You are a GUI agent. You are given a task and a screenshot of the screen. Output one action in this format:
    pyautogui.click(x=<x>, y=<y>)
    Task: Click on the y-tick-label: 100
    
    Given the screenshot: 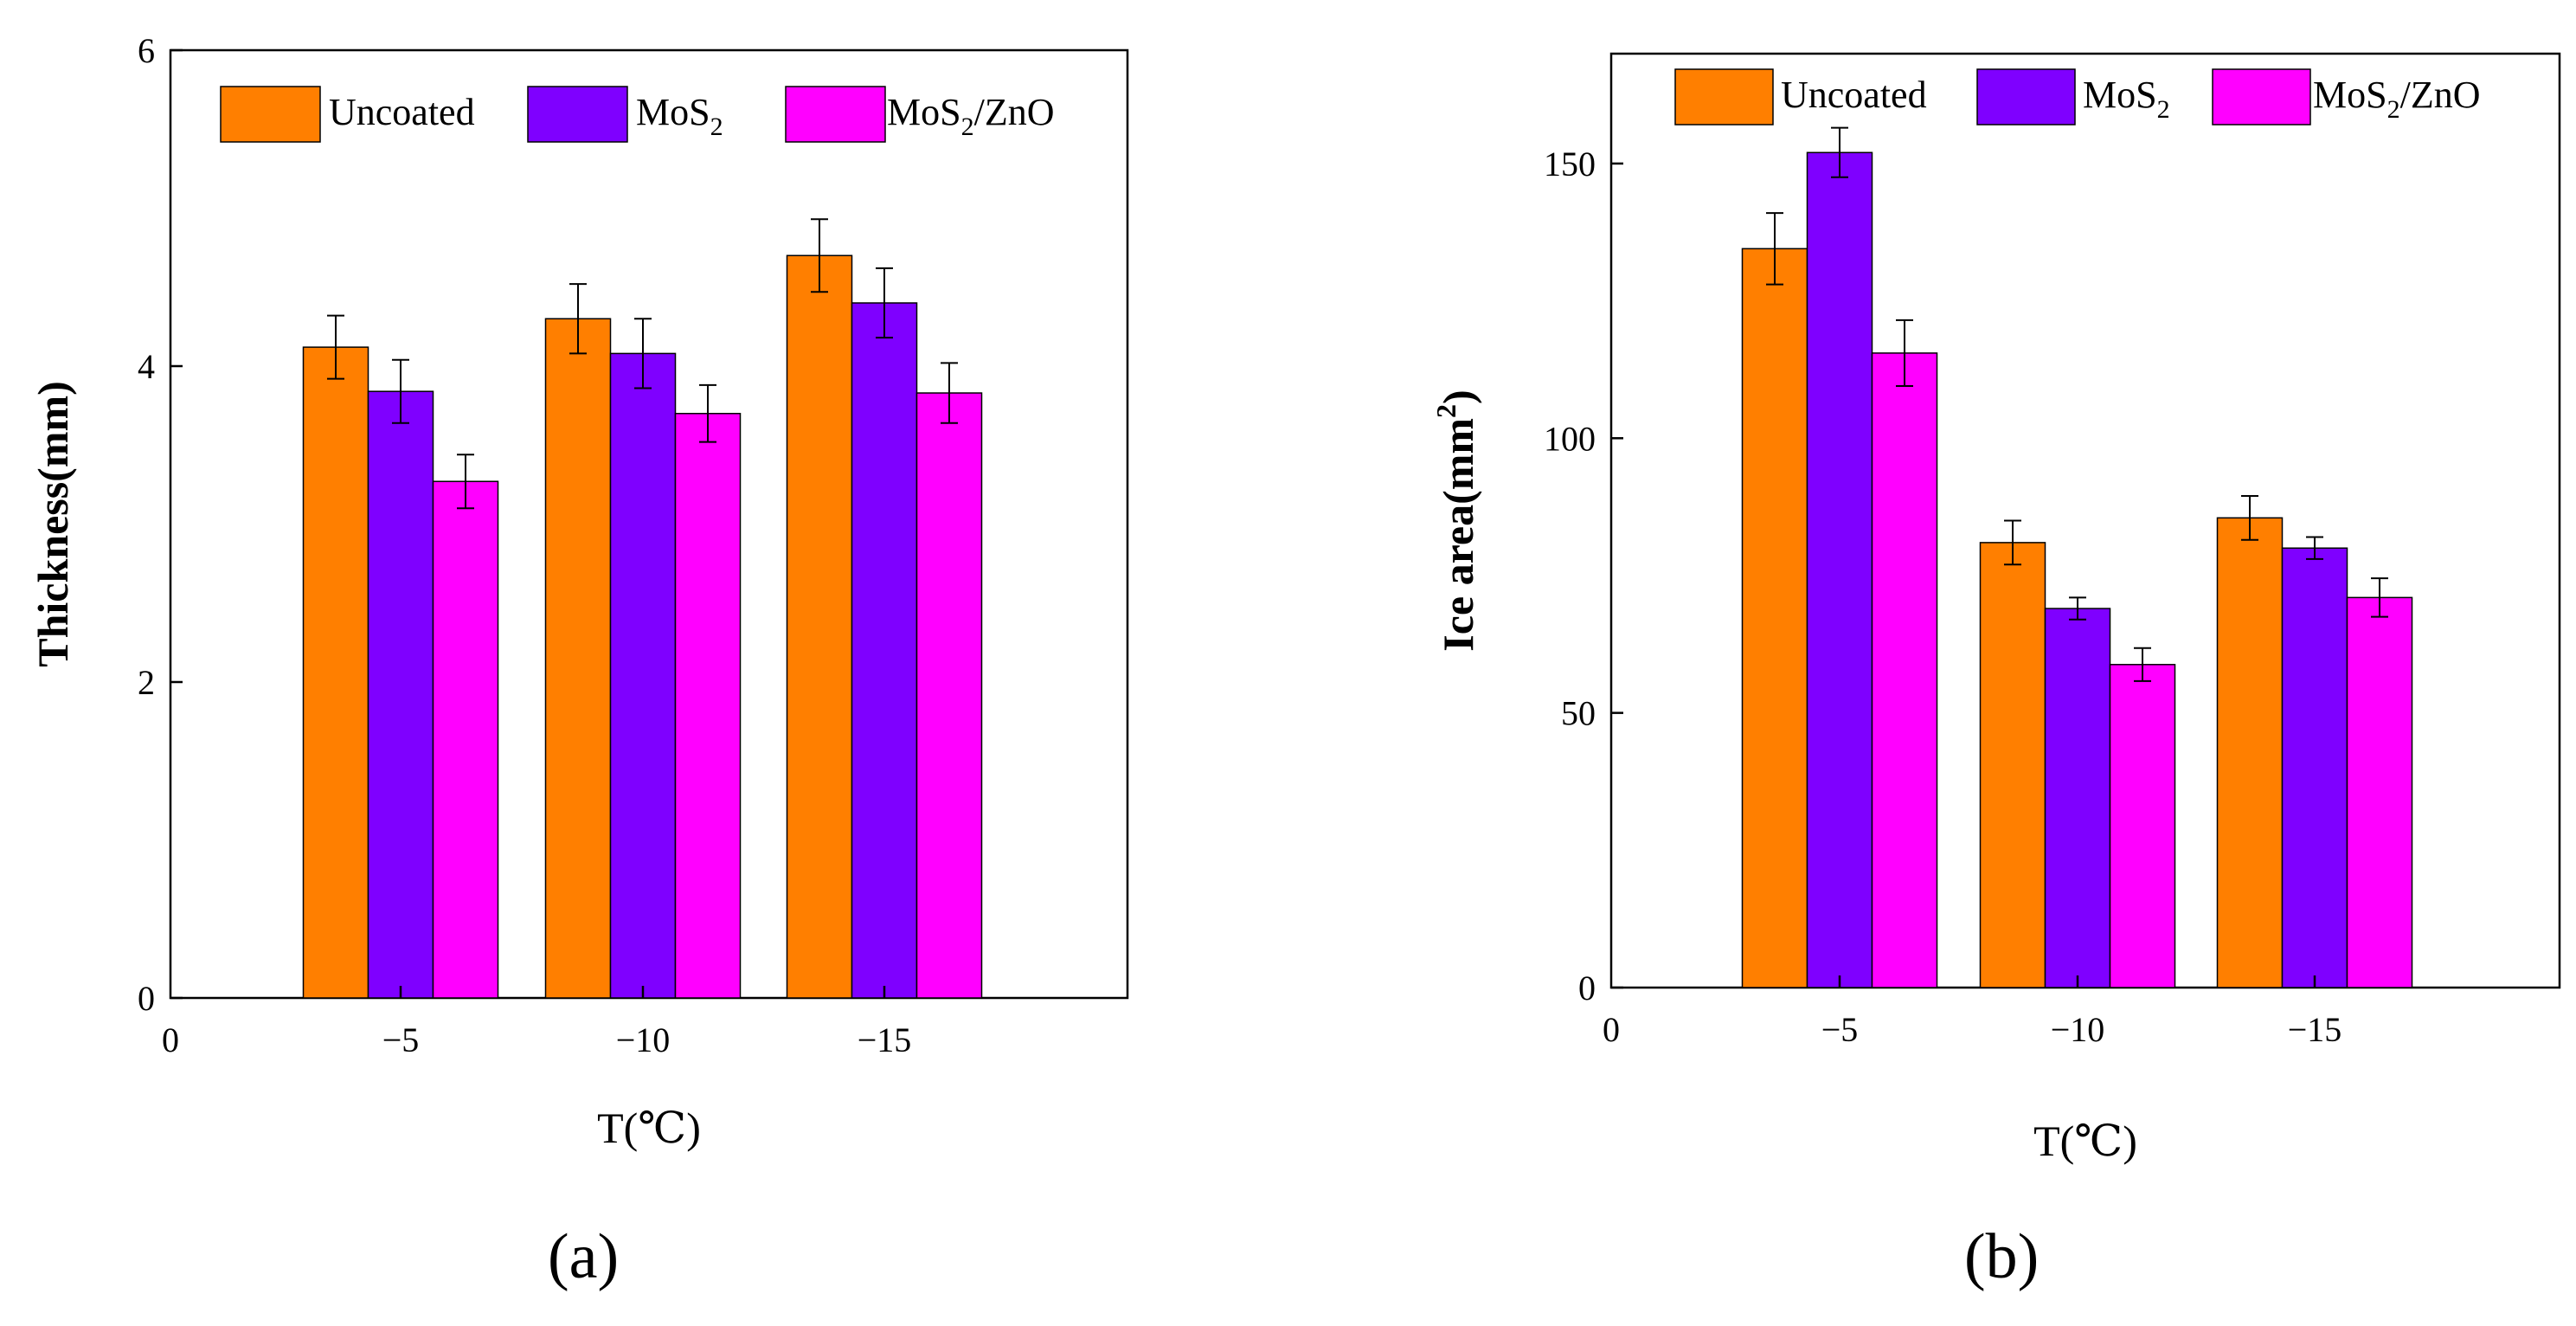 What is the action you would take?
    pyautogui.click(x=1570, y=438)
    